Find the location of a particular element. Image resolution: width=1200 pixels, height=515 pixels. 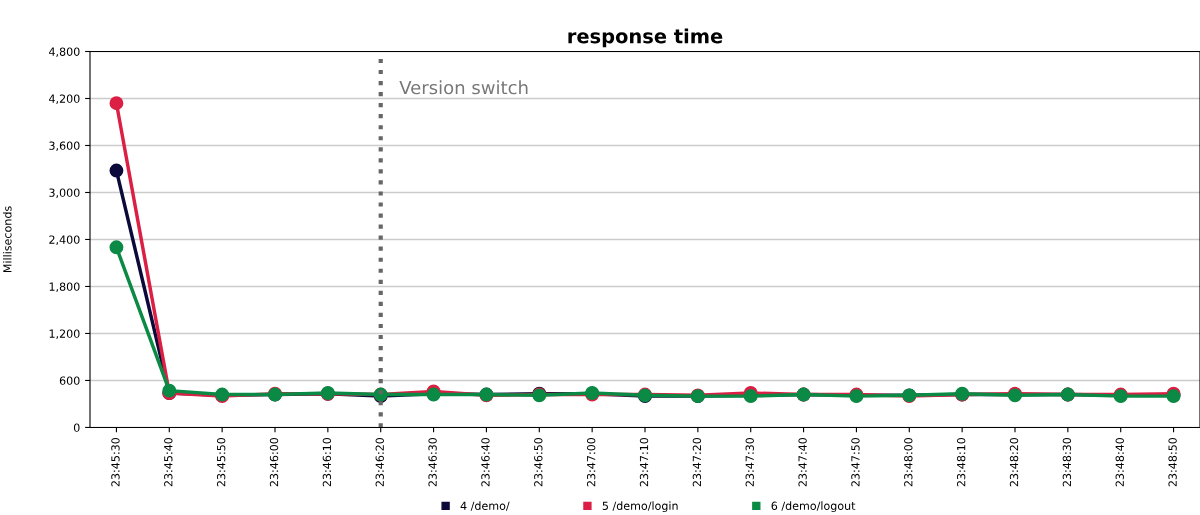

legend-label: 4 /demo/ is located at coordinates (485, 506).